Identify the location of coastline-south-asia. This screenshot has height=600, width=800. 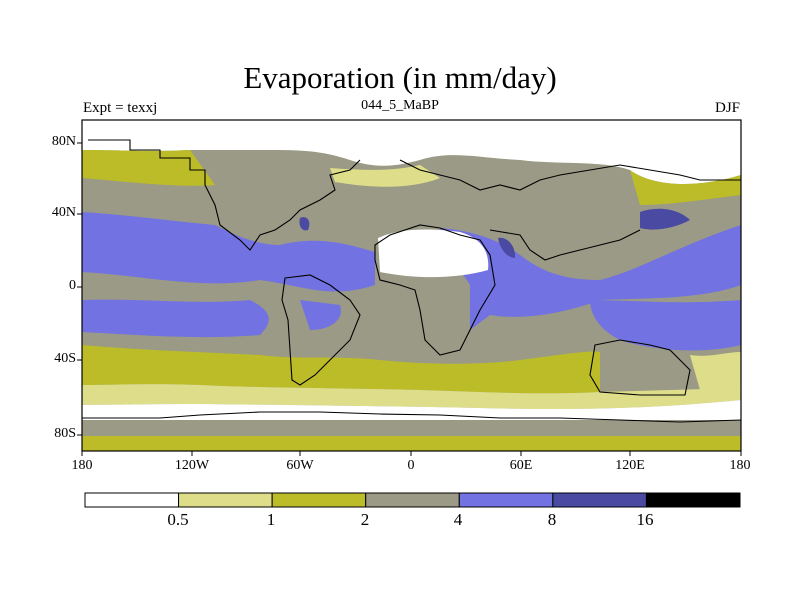
(565, 245).